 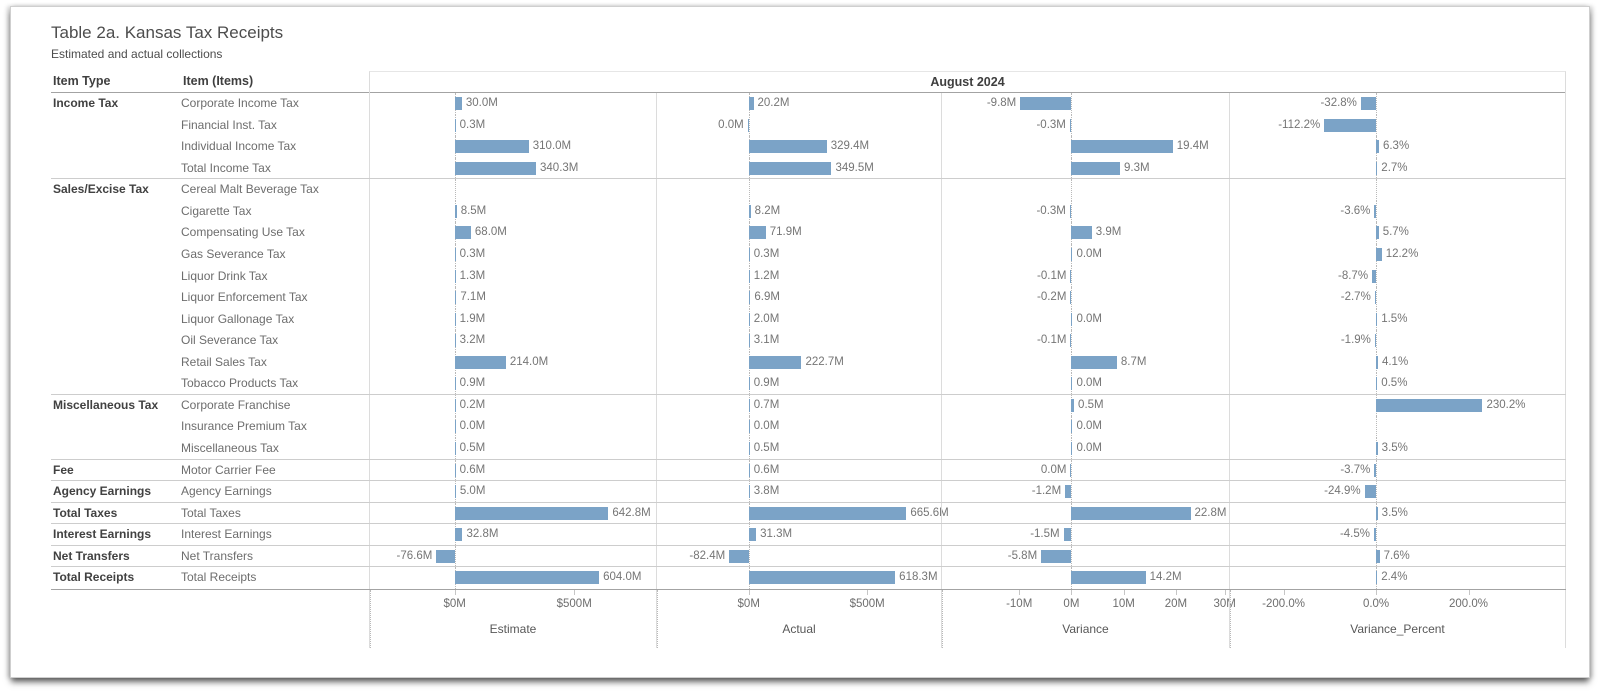 I want to click on item-cell: Total Income Tax, so click(x=226, y=167).